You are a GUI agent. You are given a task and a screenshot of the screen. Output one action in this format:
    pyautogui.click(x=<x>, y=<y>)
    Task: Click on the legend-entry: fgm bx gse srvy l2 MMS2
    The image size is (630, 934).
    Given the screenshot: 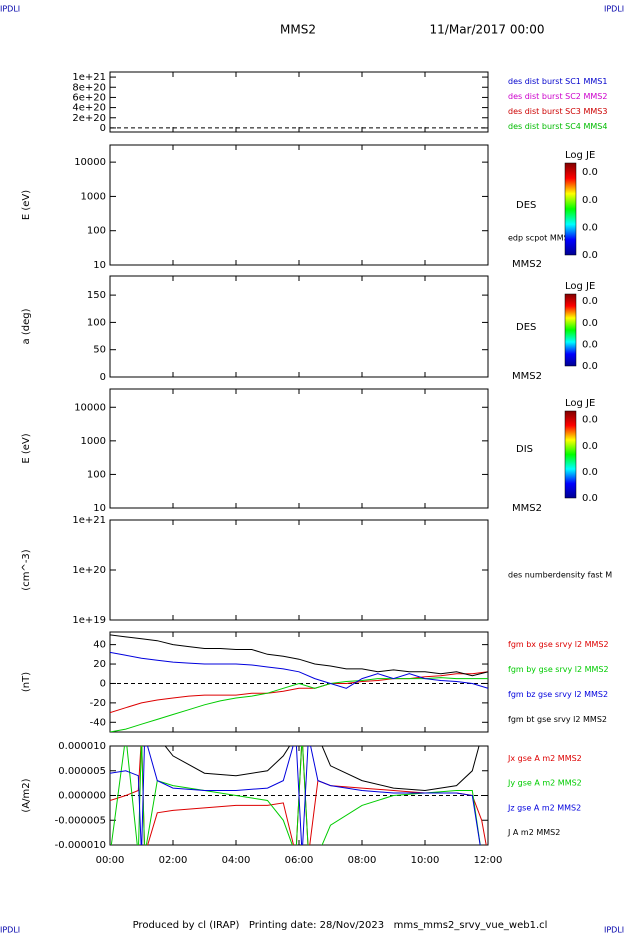 What is the action you would take?
    pyautogui.click(x=558, y=644)
    